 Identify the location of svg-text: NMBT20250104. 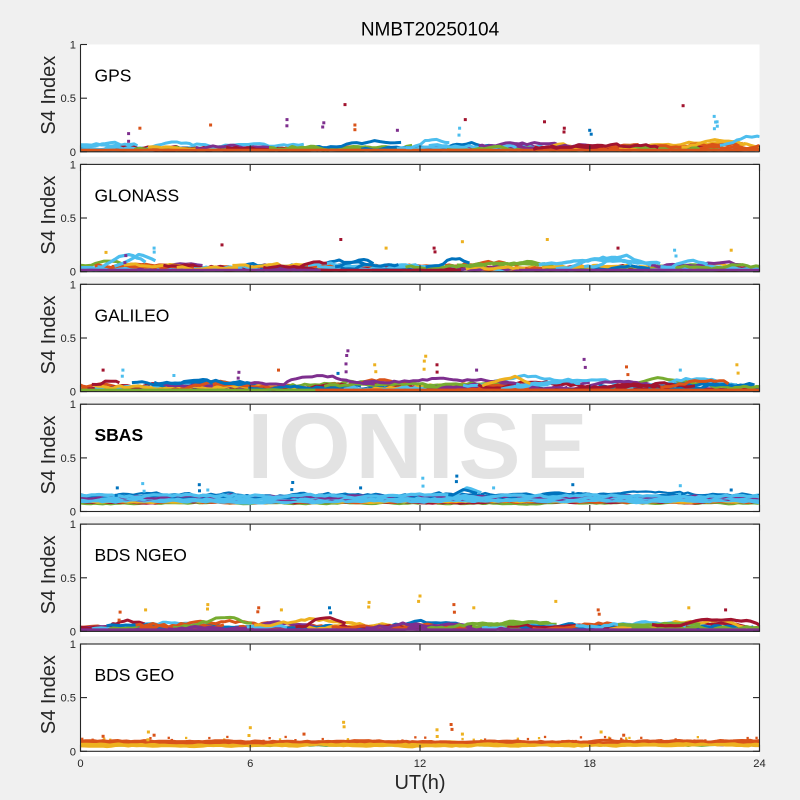
(430, 30).